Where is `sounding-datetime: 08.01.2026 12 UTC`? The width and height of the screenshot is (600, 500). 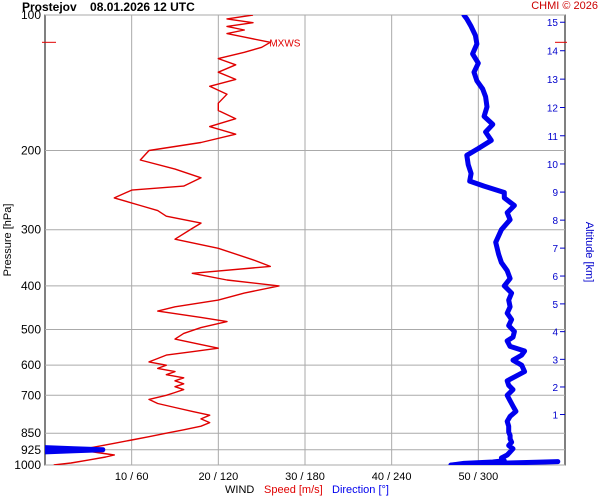 sounding-datetime: 08.01.2026 12 UTC is located at coordinates (142, 7).